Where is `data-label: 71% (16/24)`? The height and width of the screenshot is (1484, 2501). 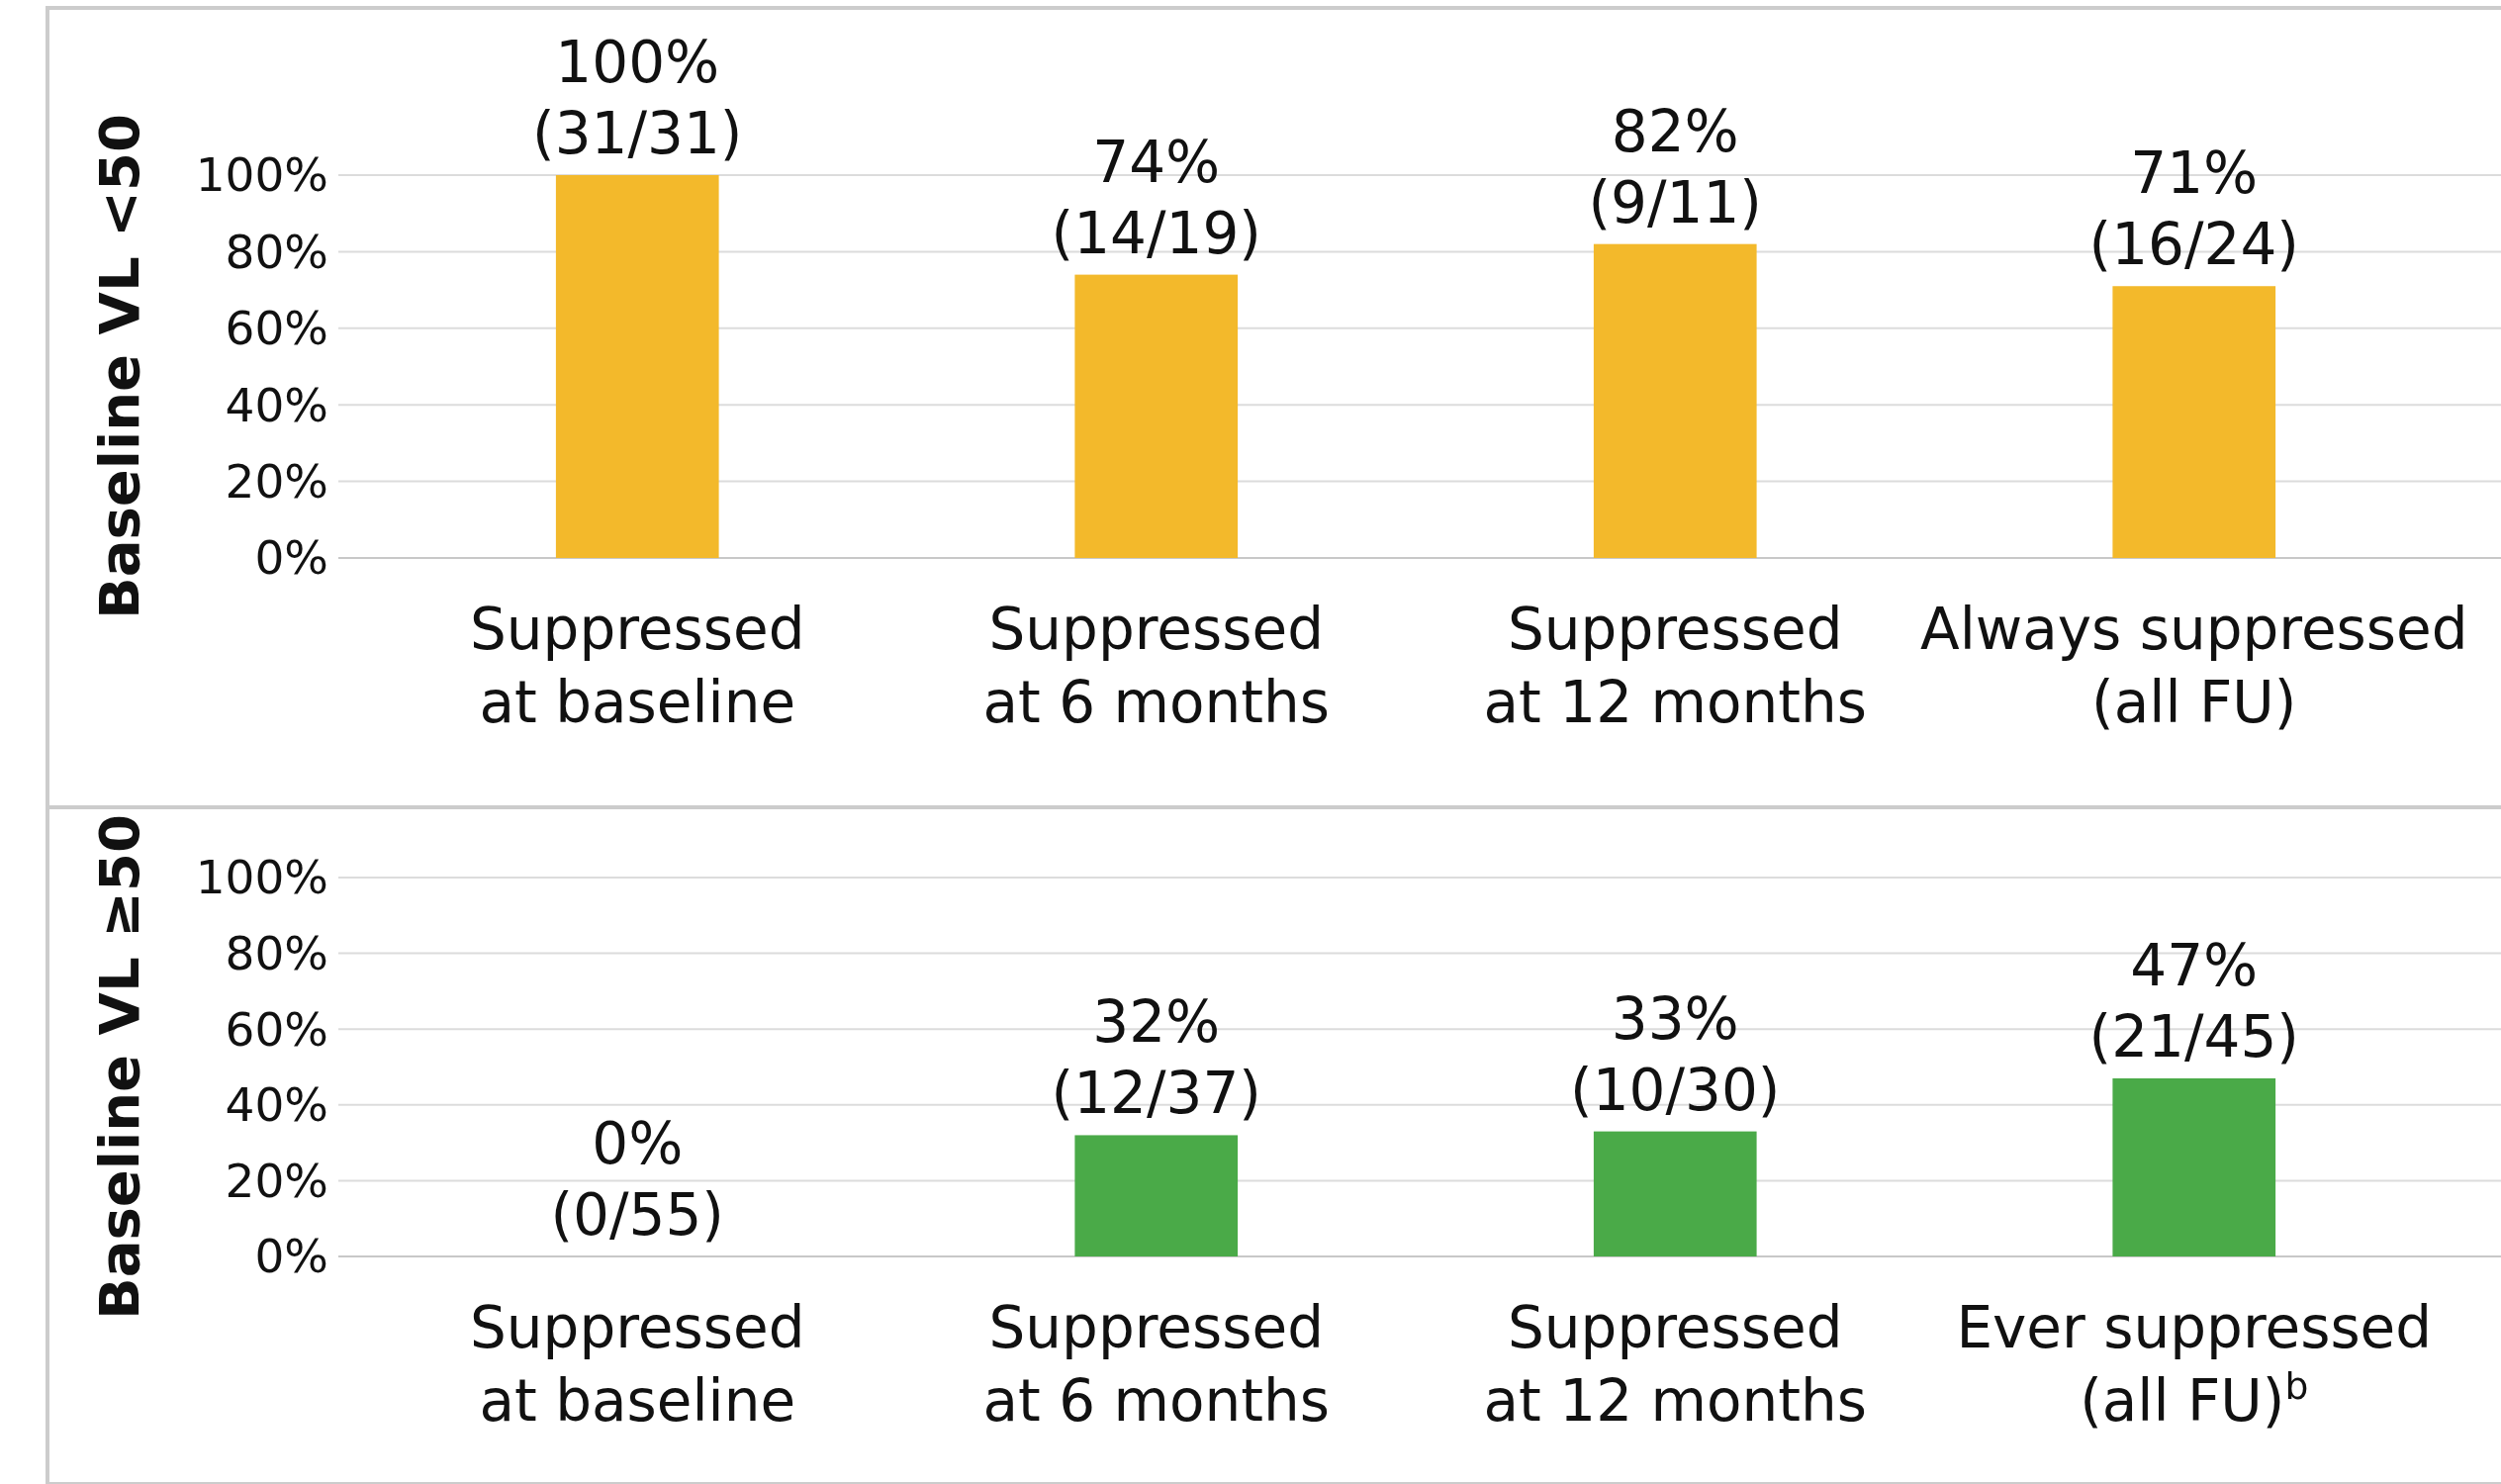
data-label: 71% (16/24) is located at coordinates (2193, 209).